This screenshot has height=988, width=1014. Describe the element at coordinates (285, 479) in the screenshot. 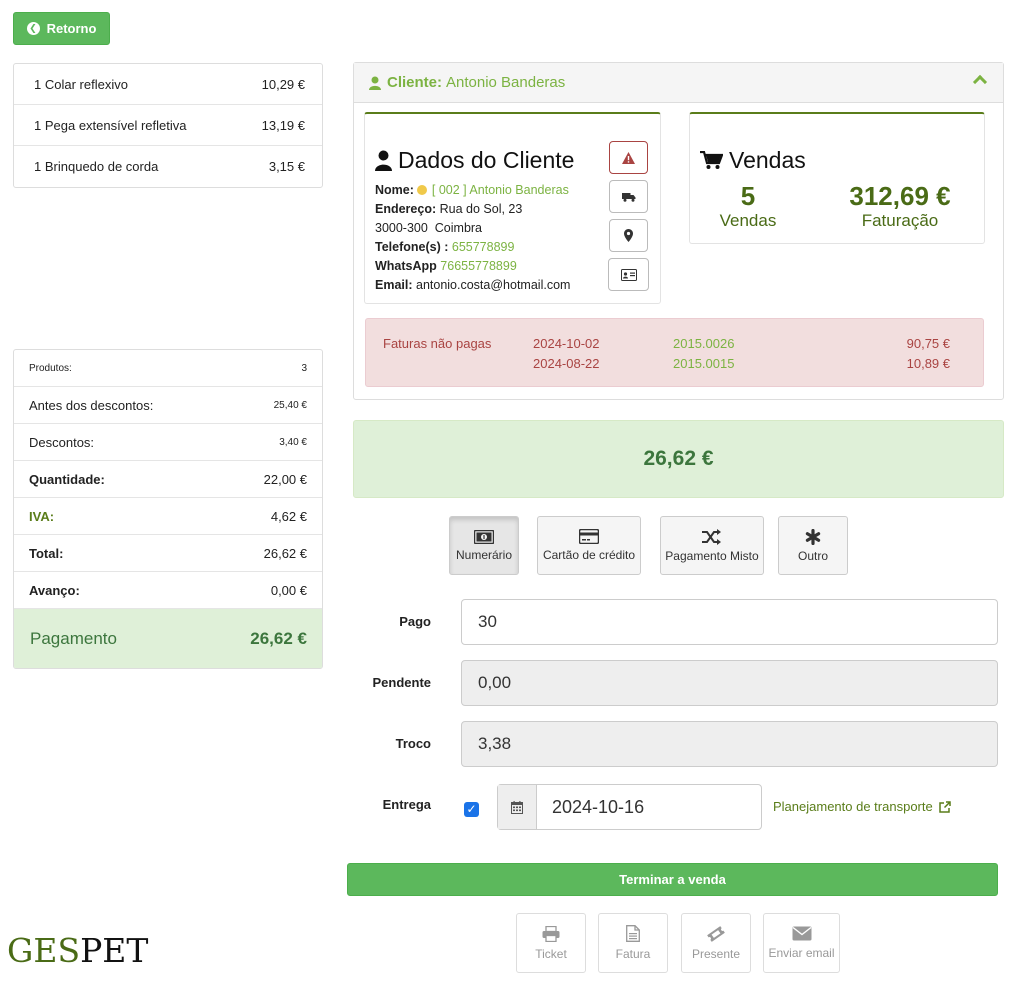

I see `summary-value: 22,00 €` at that location.